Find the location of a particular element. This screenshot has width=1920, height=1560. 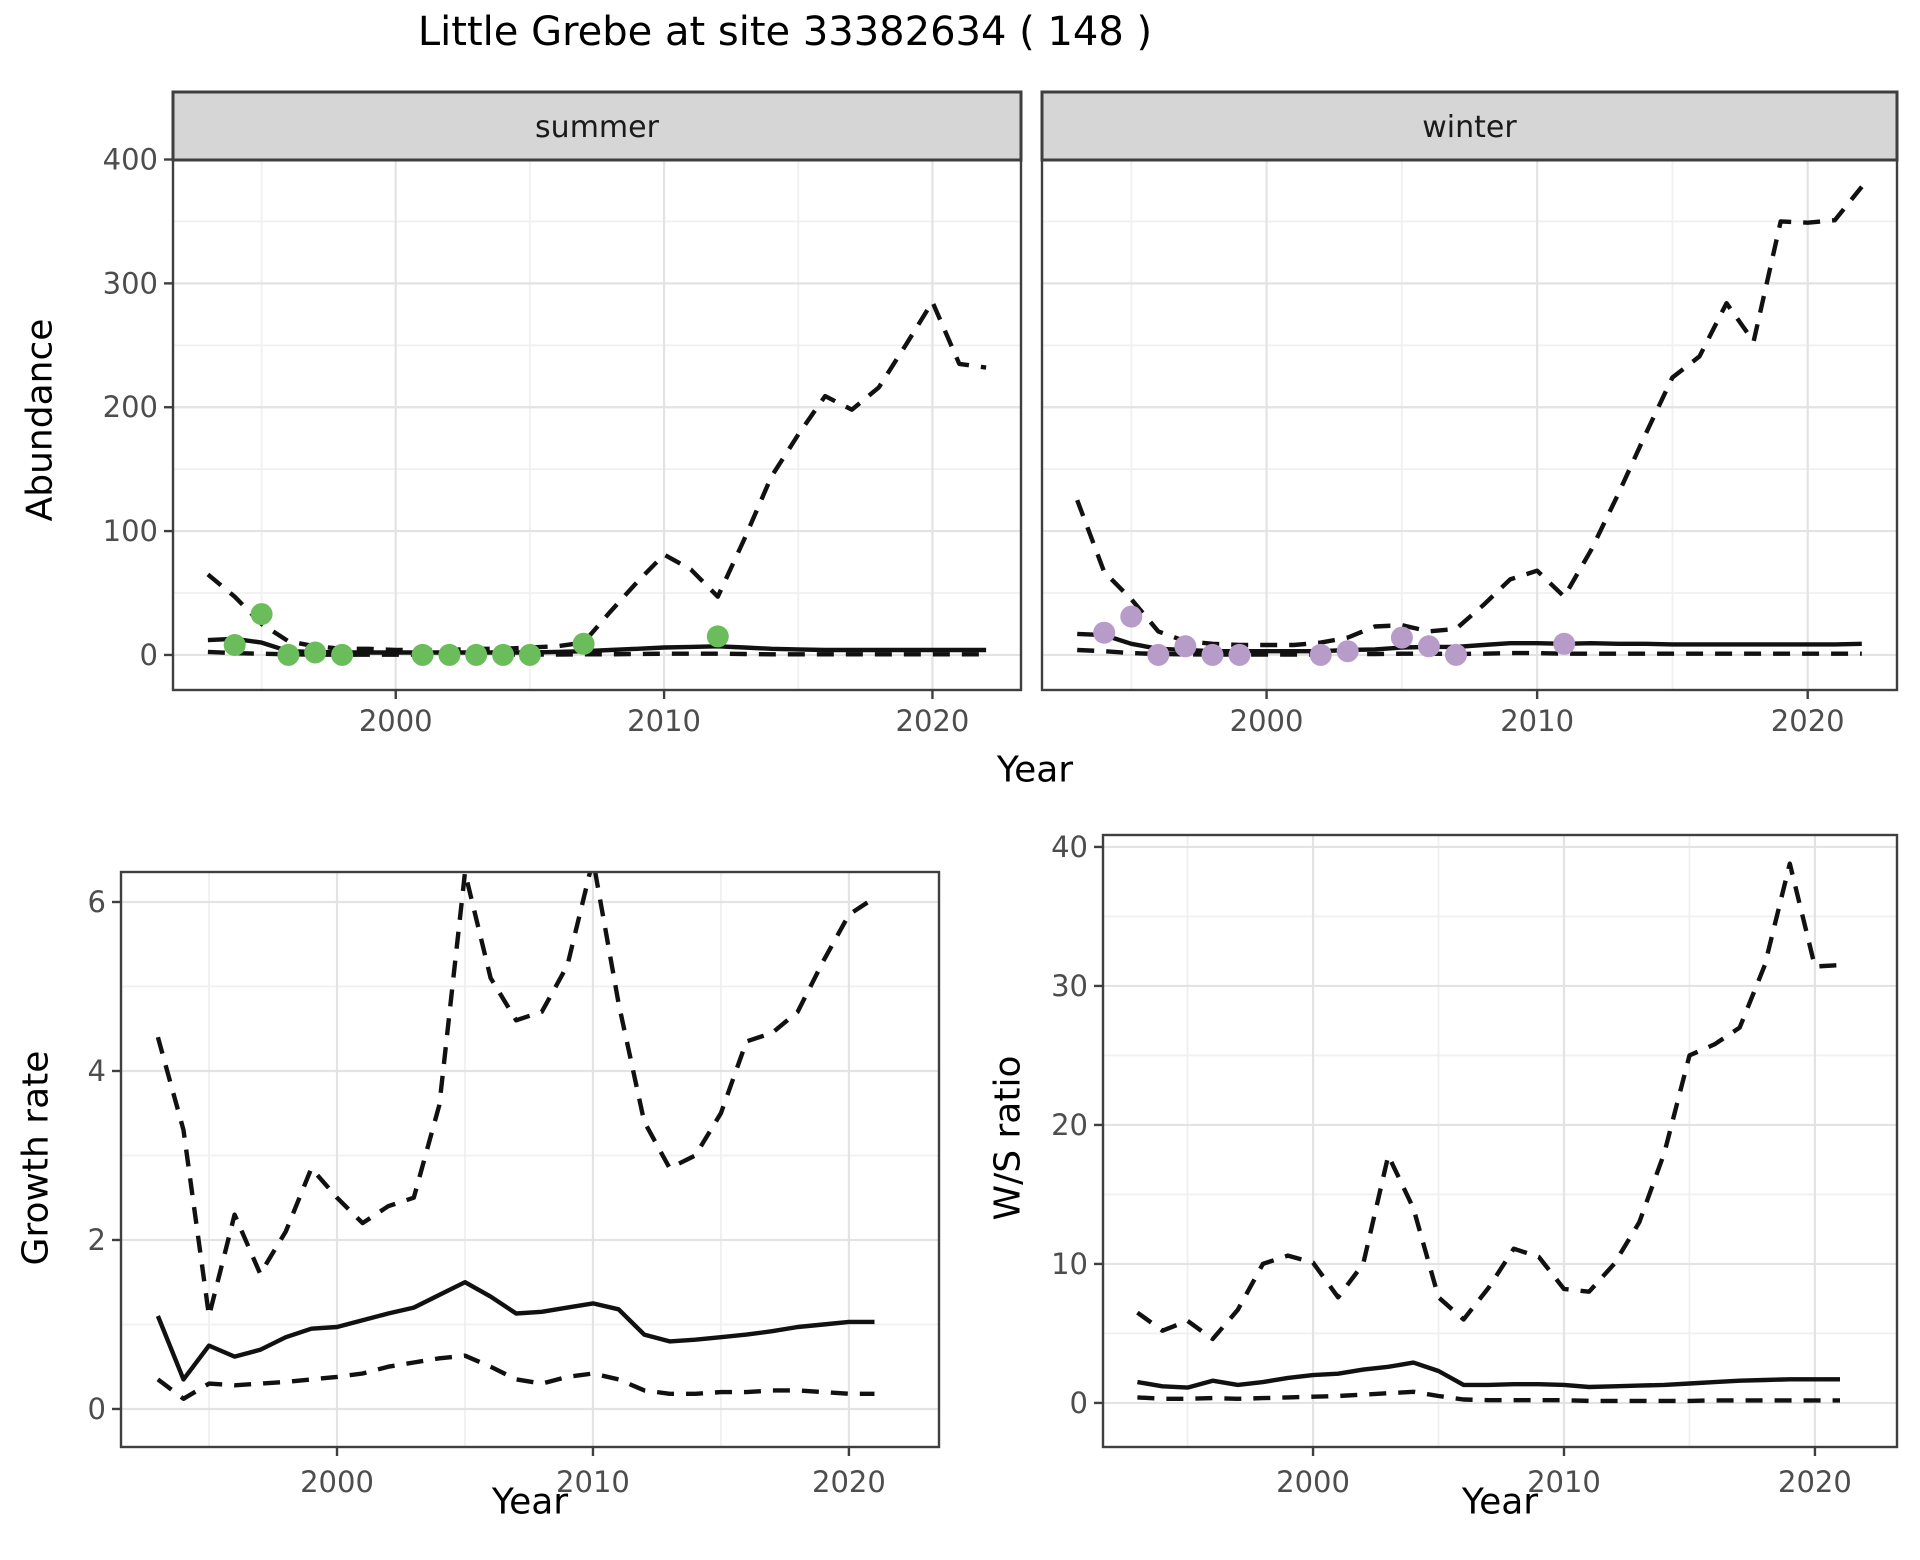

facet-strip-label: winter is located at coordinates (1469, 127).